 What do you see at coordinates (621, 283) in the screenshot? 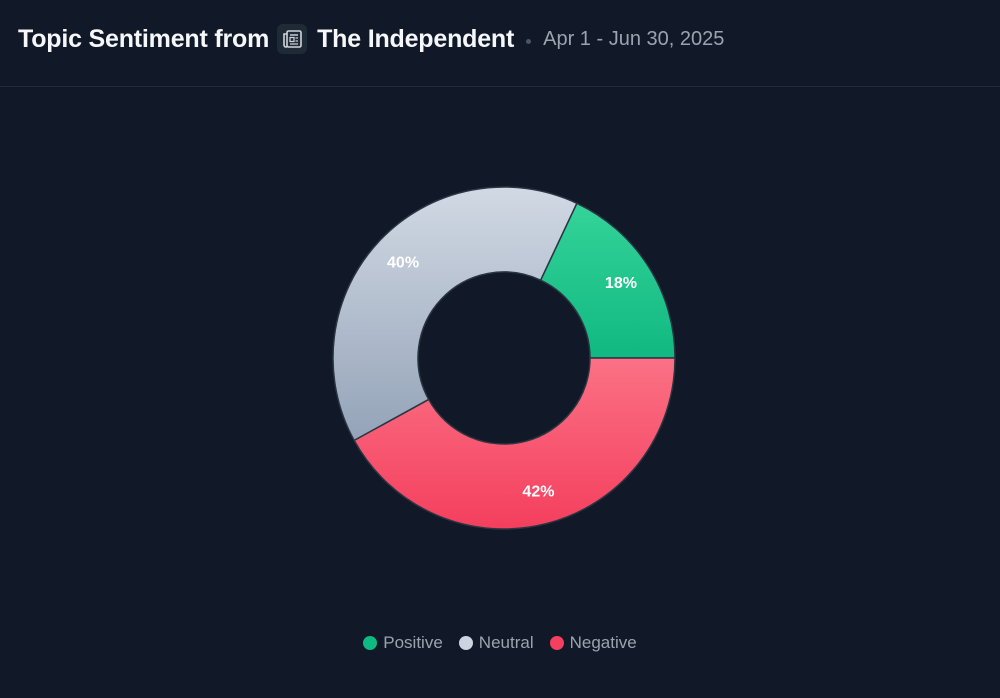
I see `slice-label-positive: 18%` at bounding box center [621, 283].